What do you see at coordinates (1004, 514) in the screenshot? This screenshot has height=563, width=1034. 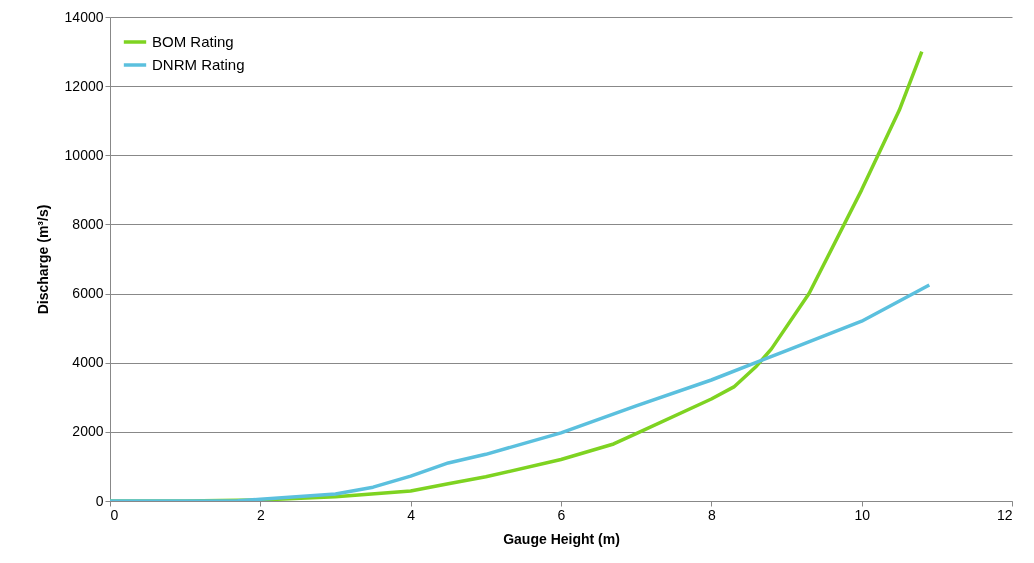 I see `x-tick-label: 12` at bounding box center [1004, 514].